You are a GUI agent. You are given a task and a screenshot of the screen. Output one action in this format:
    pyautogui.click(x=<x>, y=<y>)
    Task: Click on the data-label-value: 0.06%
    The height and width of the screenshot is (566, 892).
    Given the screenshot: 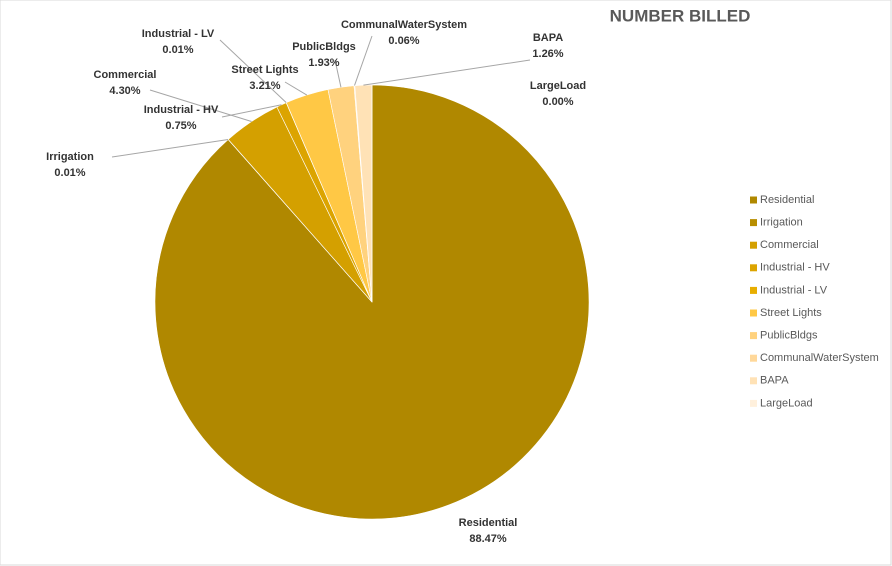 What is the action you would take?
    pyautogui.click(x=403, y=41)
    